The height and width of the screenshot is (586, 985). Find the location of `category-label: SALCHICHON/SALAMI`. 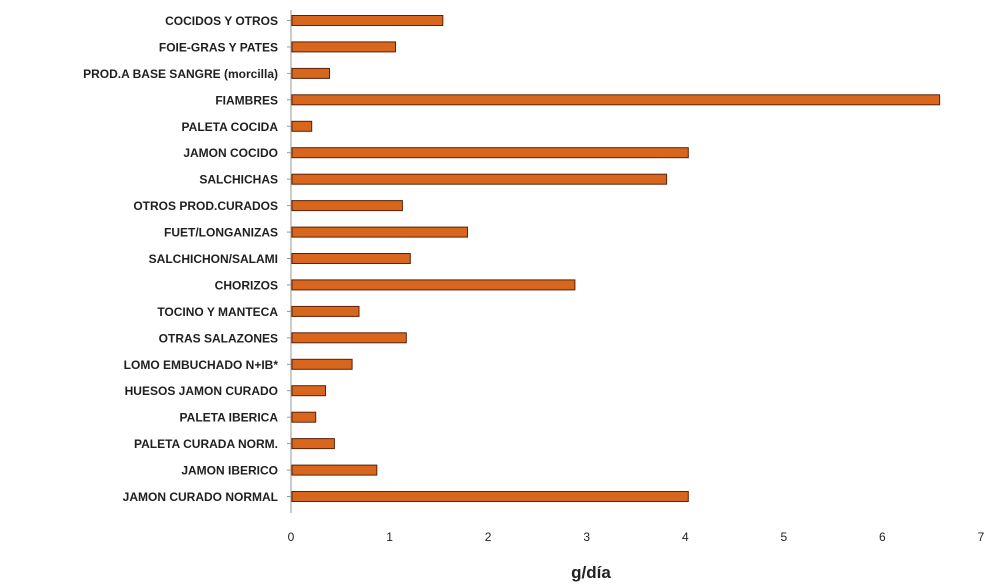

category-label: SALCHICHON/SALAMI is located at coordinates (213, 259).